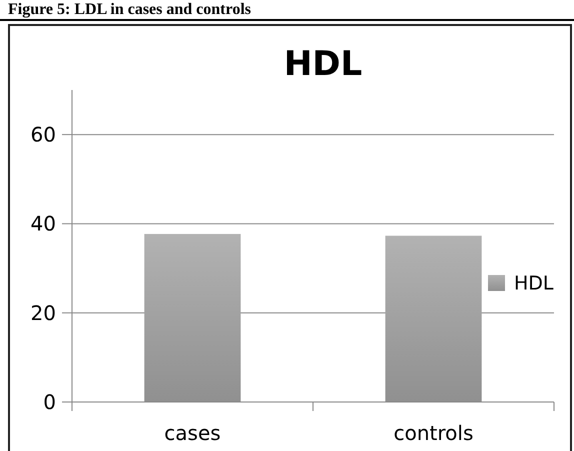 The width and height of the screenshot is (574, 451). What do you see at coordinates (434, 433) in the screenshot?
I see `x-tick-label: controls` at bounding box center [434, 433].